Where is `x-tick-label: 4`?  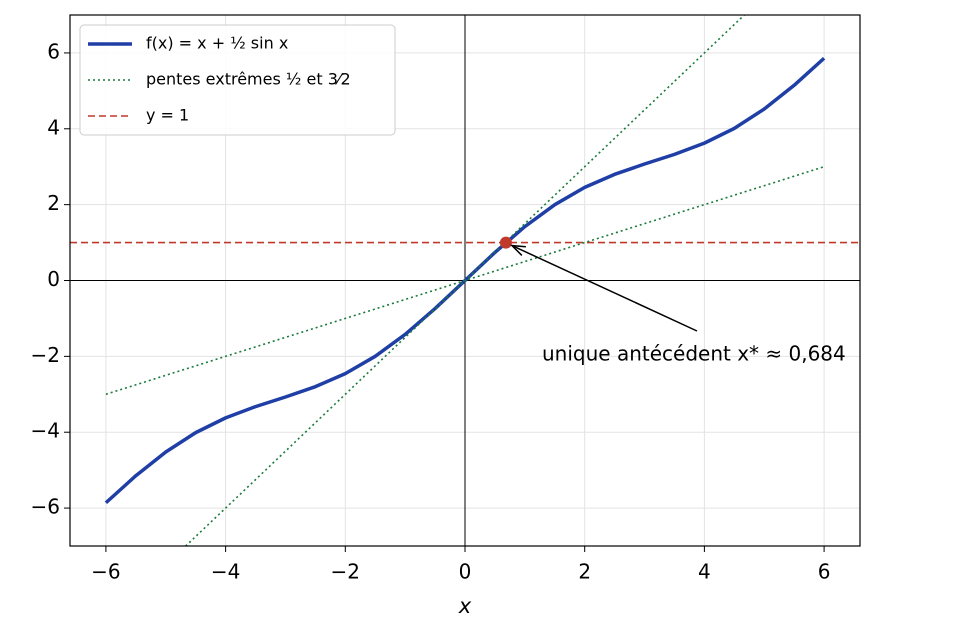
x-tick-label: 4 is located at coordinates (704, 572).